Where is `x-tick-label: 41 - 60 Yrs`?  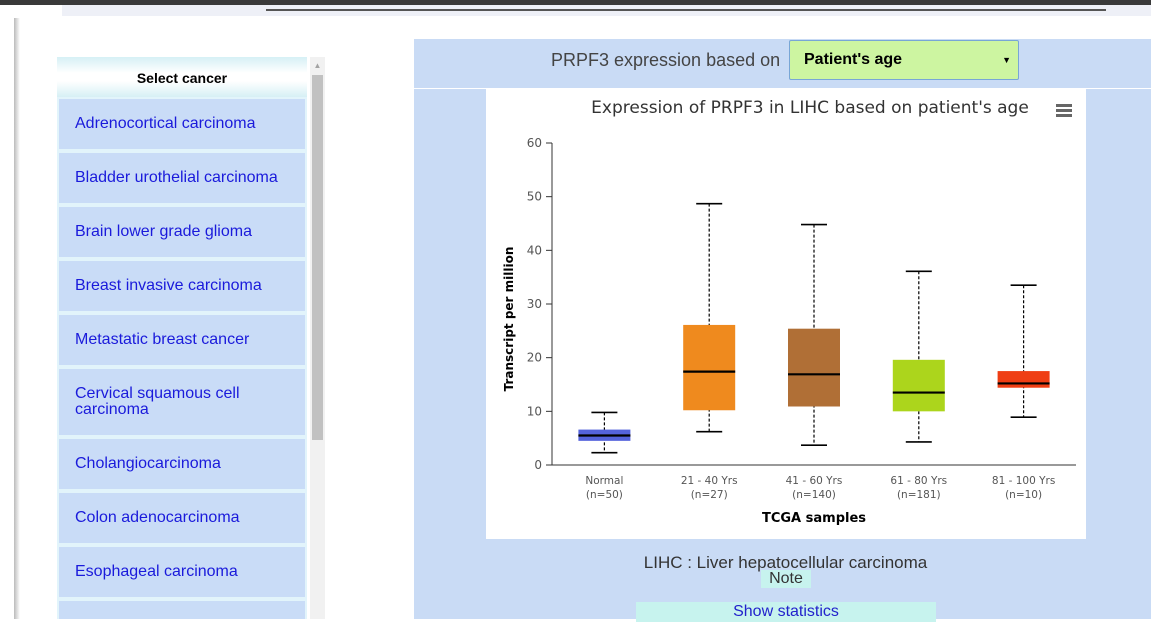 x-tick-label: 41 - 60 Yrs is located at coordinates (814, 481).